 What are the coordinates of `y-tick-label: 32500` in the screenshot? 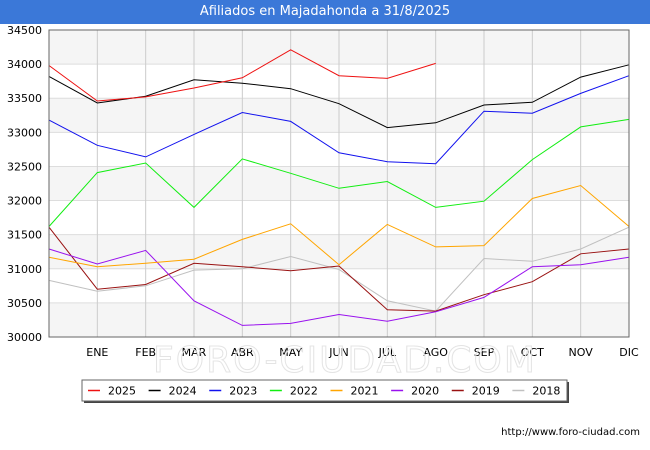 It's located at (24, 166).